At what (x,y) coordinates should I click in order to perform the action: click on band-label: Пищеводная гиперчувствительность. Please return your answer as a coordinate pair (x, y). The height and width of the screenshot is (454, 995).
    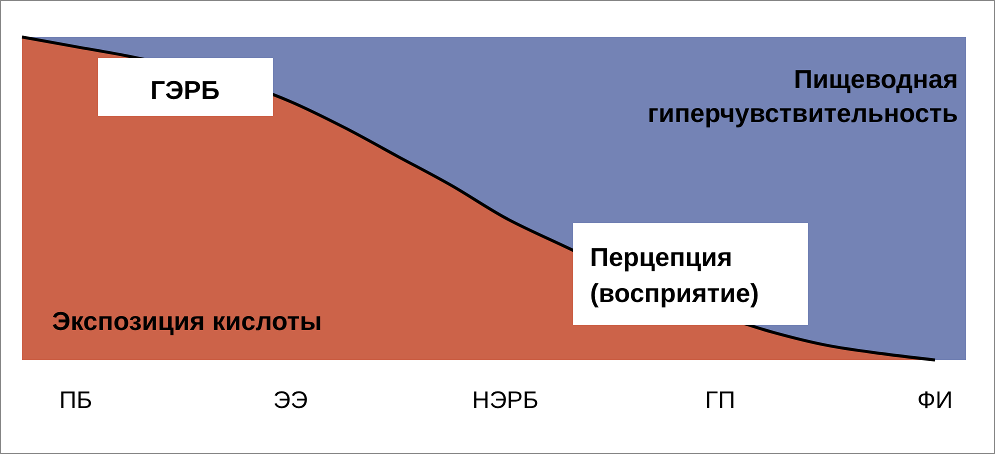
    Looking at the image, I should click on (803, 96).